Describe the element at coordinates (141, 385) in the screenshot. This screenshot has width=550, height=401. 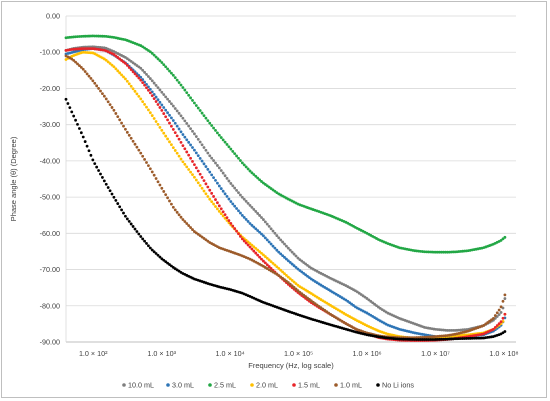
I see `legend-label: 10.0 mL` at that location.